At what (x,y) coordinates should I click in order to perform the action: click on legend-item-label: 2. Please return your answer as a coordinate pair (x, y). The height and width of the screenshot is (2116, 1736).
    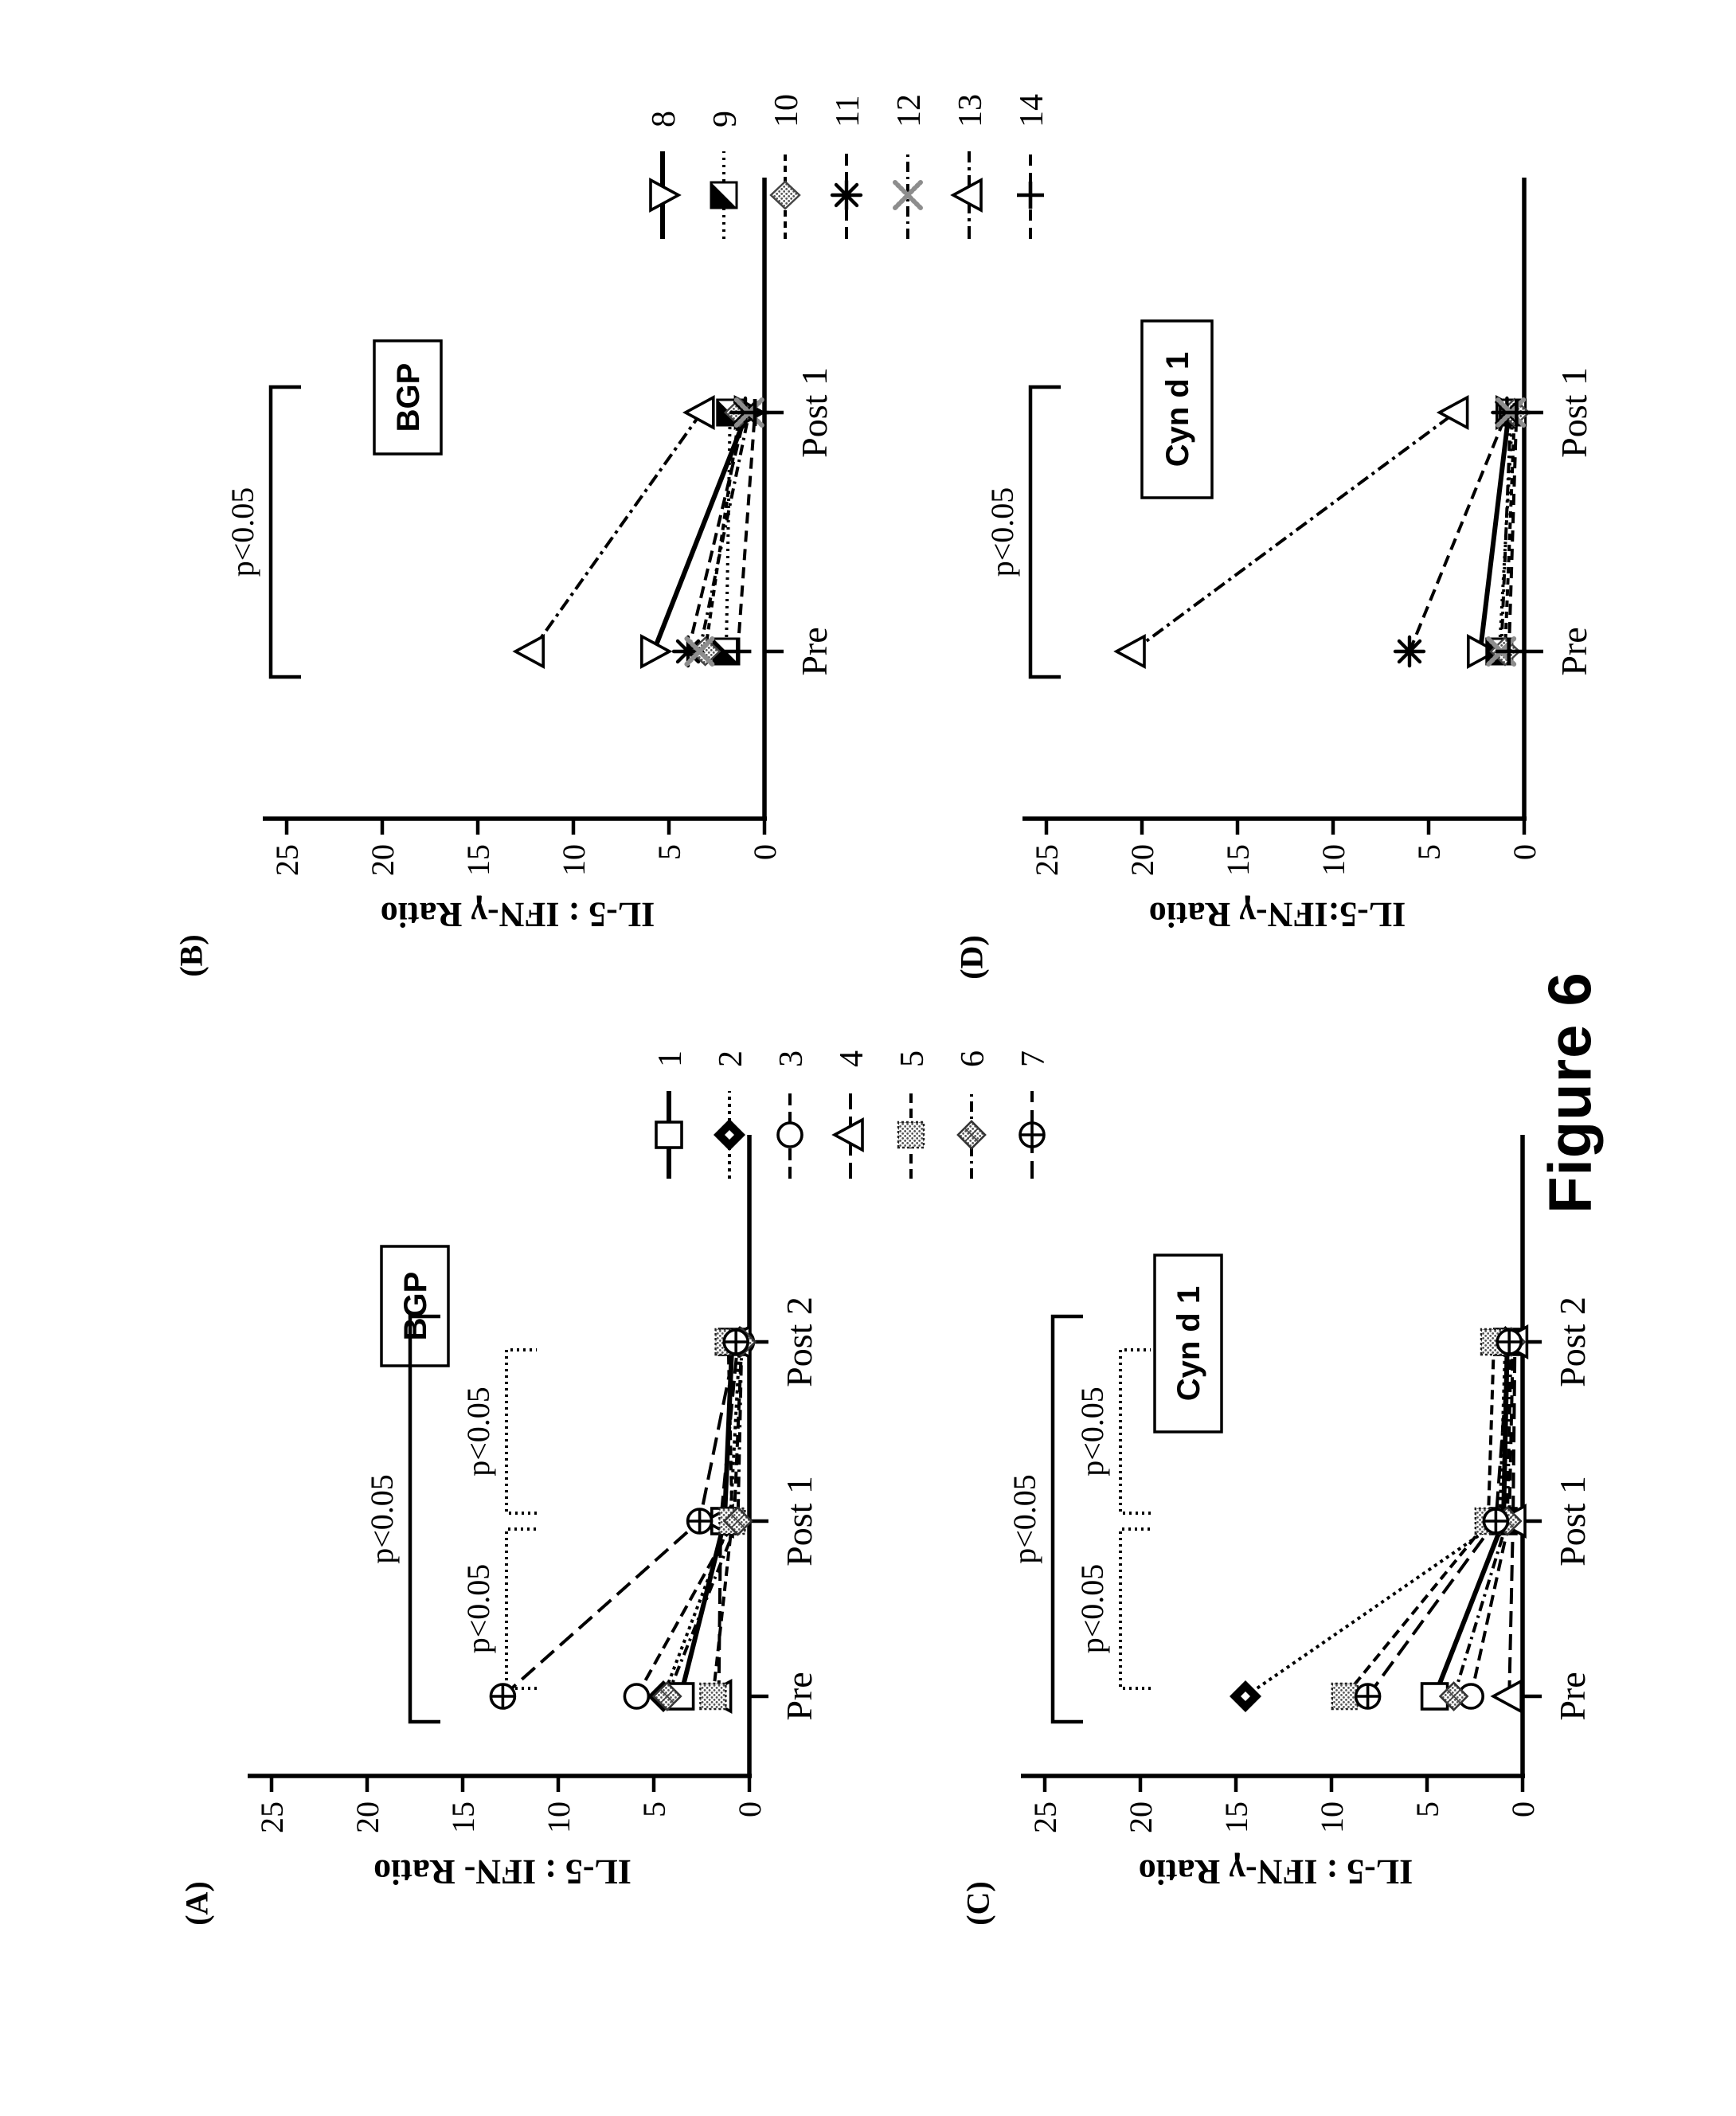
    Looking at the image, I should click on (731, 1058).